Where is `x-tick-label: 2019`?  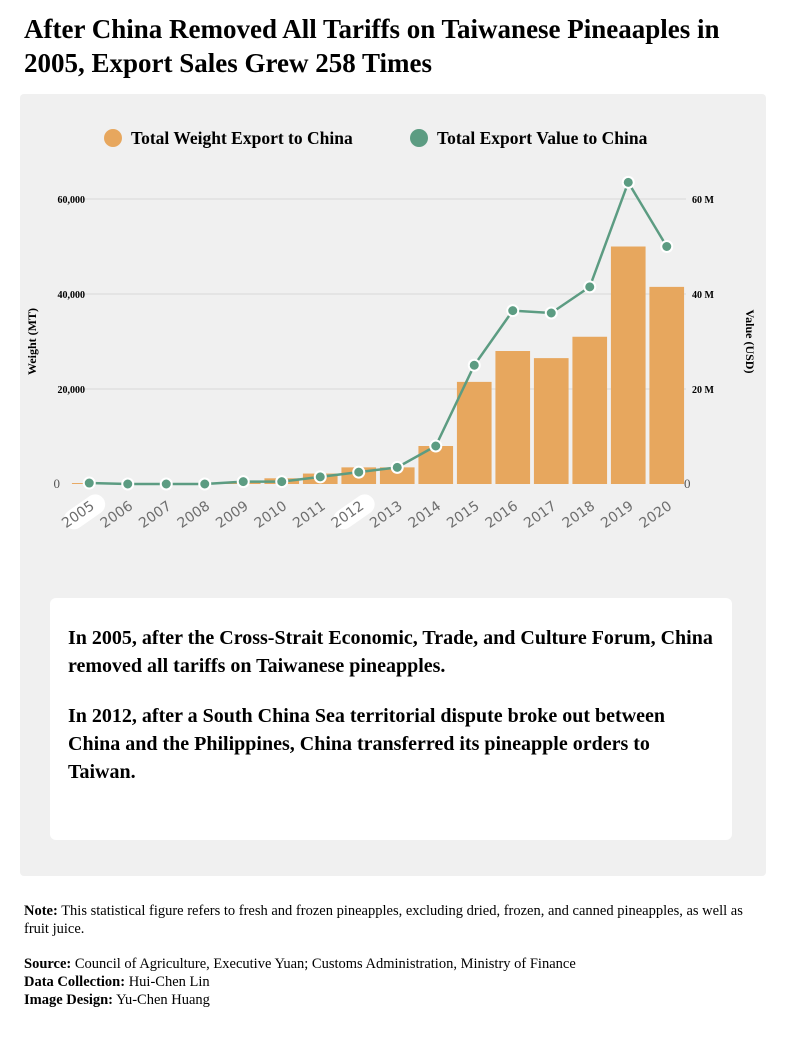 x-tick-label: 2019 is located at coordinates (617, 515).